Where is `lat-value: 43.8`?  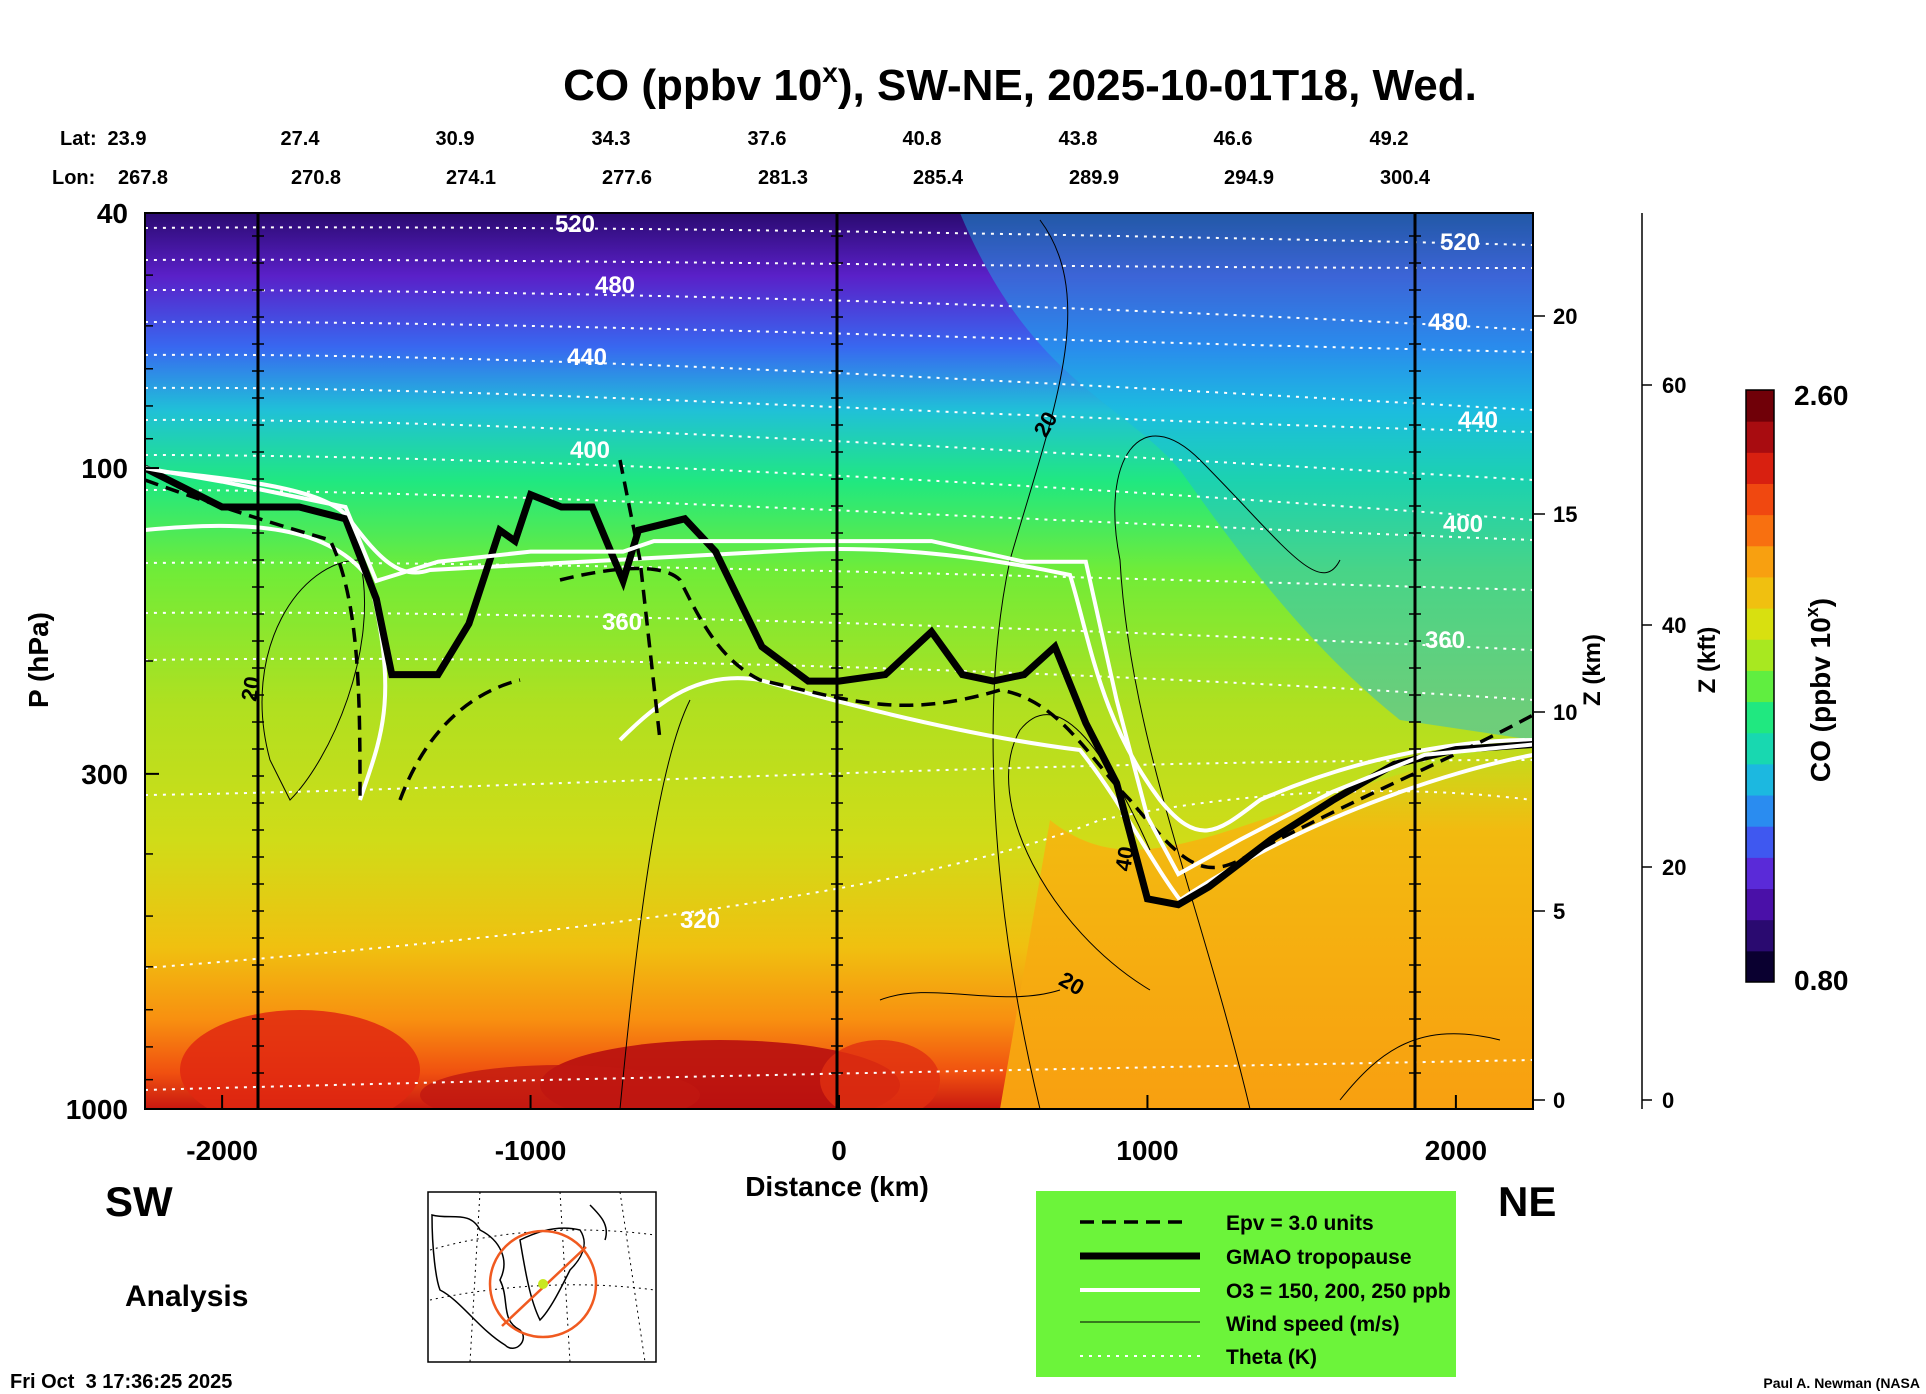 lat-value: 43.8 is located at coordinates (1078, 139).